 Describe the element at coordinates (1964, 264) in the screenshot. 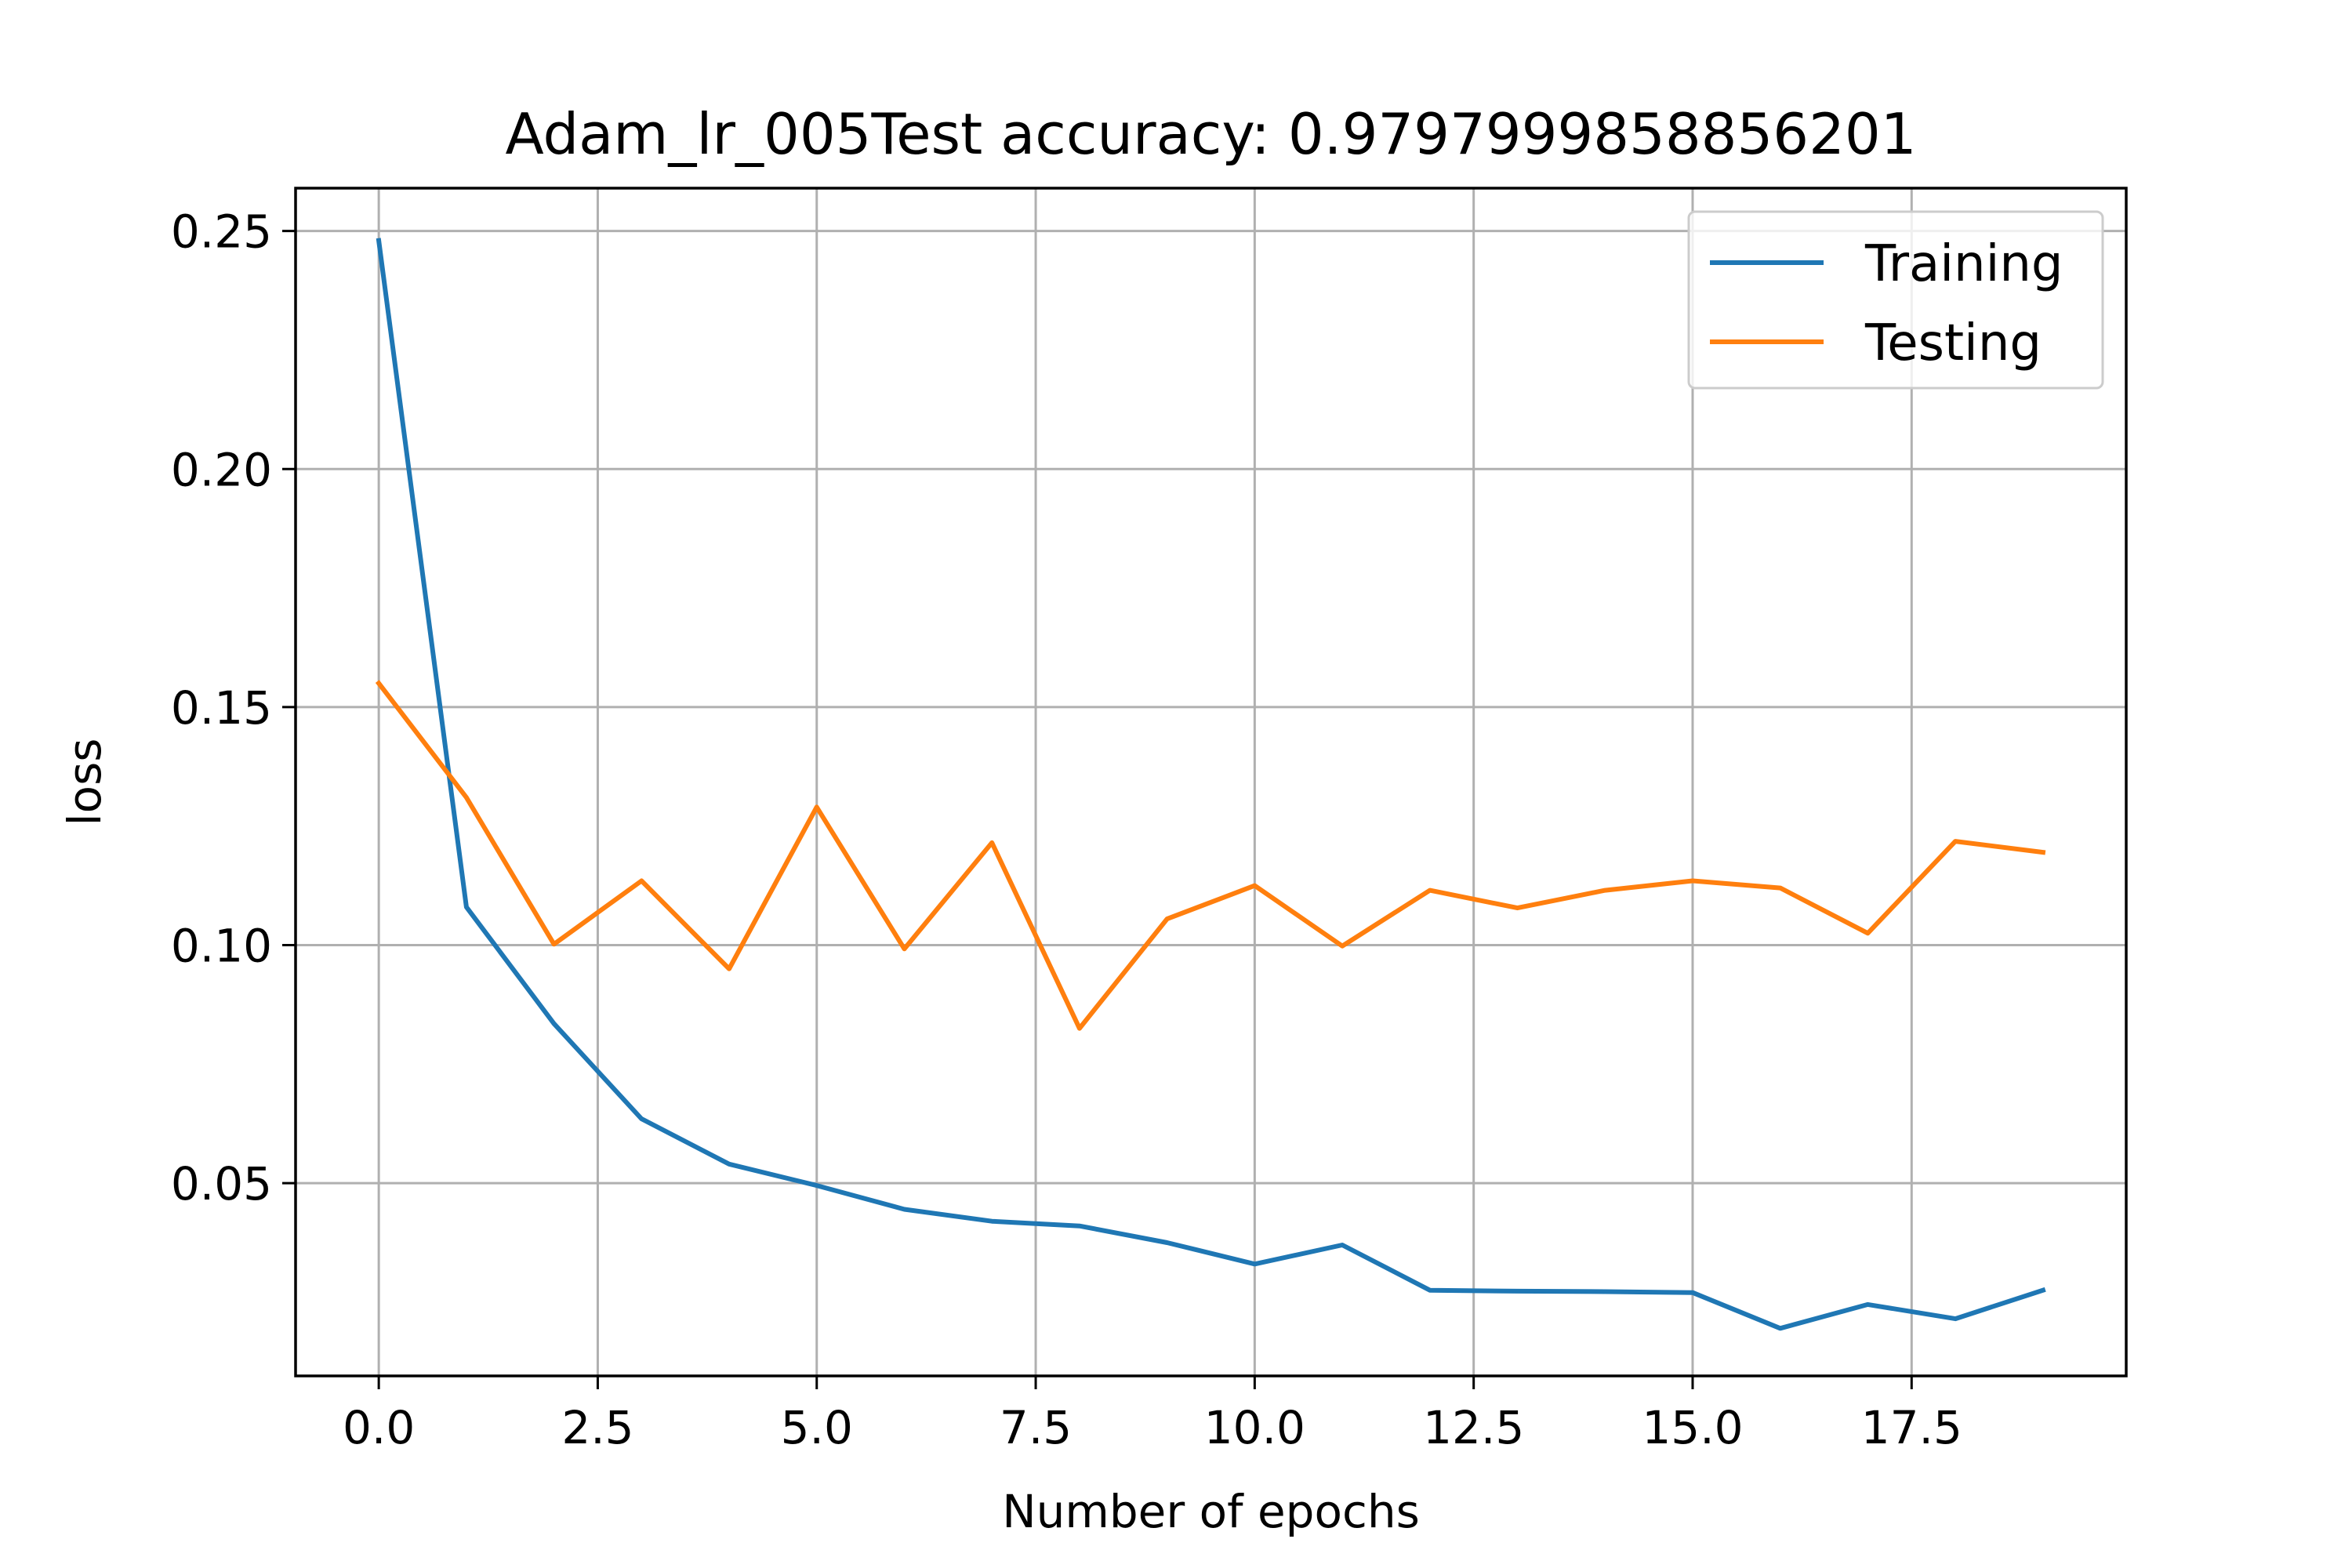

I see `legend-label-training: Training` at that location.